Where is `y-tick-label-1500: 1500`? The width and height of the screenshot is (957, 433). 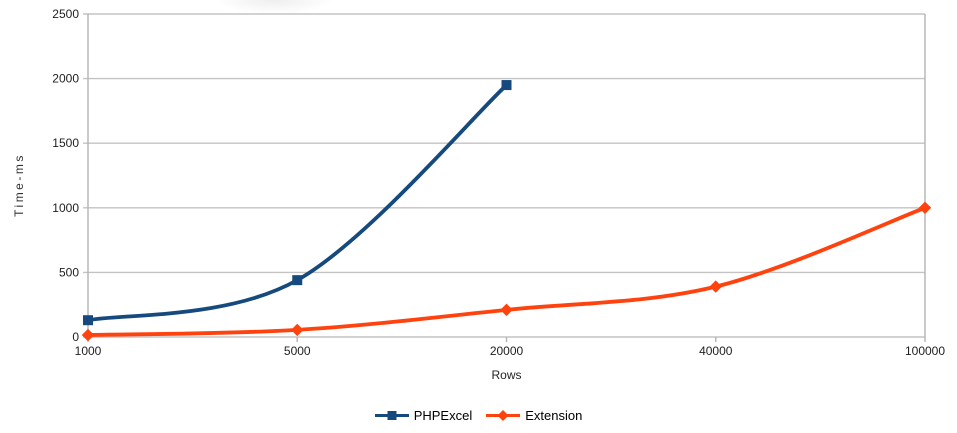 y-tick-label-1500: 1500 is located at coordinates (65, 143).